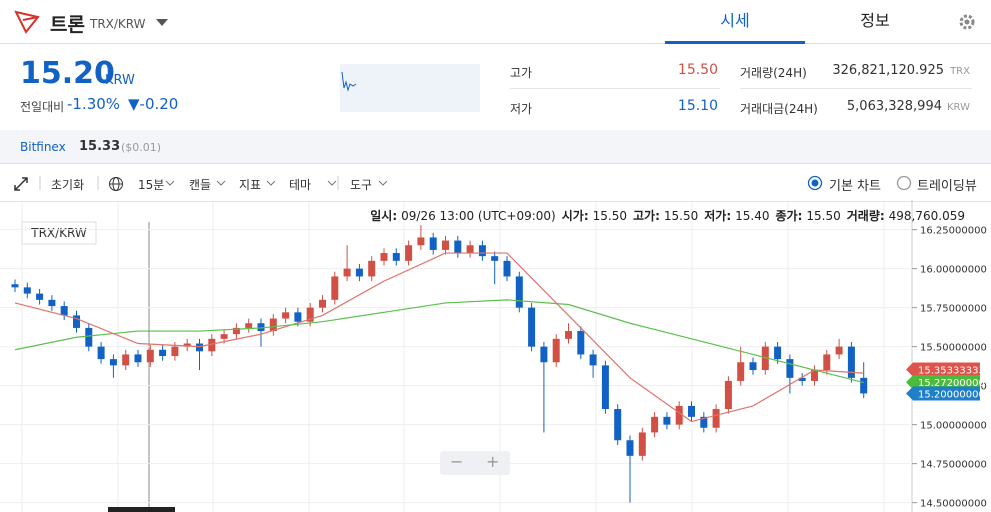 The height and width of the screenshot is (512, 991). Describe the element at coordinates (646, 216) in the screenshot. I see `info-label: 고가:` at that location.